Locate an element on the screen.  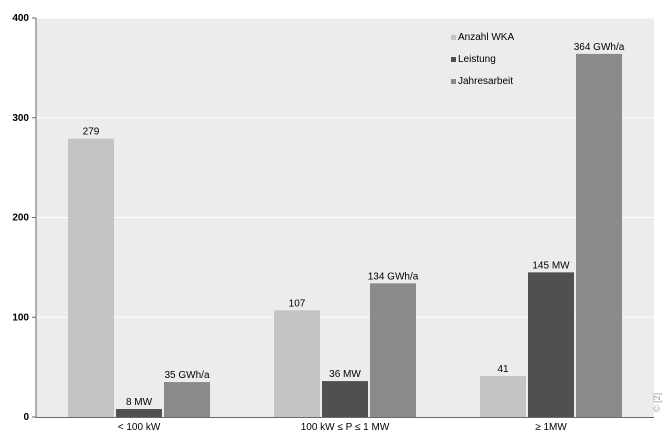
data-label: 41 is located at coordinates (503, 369).